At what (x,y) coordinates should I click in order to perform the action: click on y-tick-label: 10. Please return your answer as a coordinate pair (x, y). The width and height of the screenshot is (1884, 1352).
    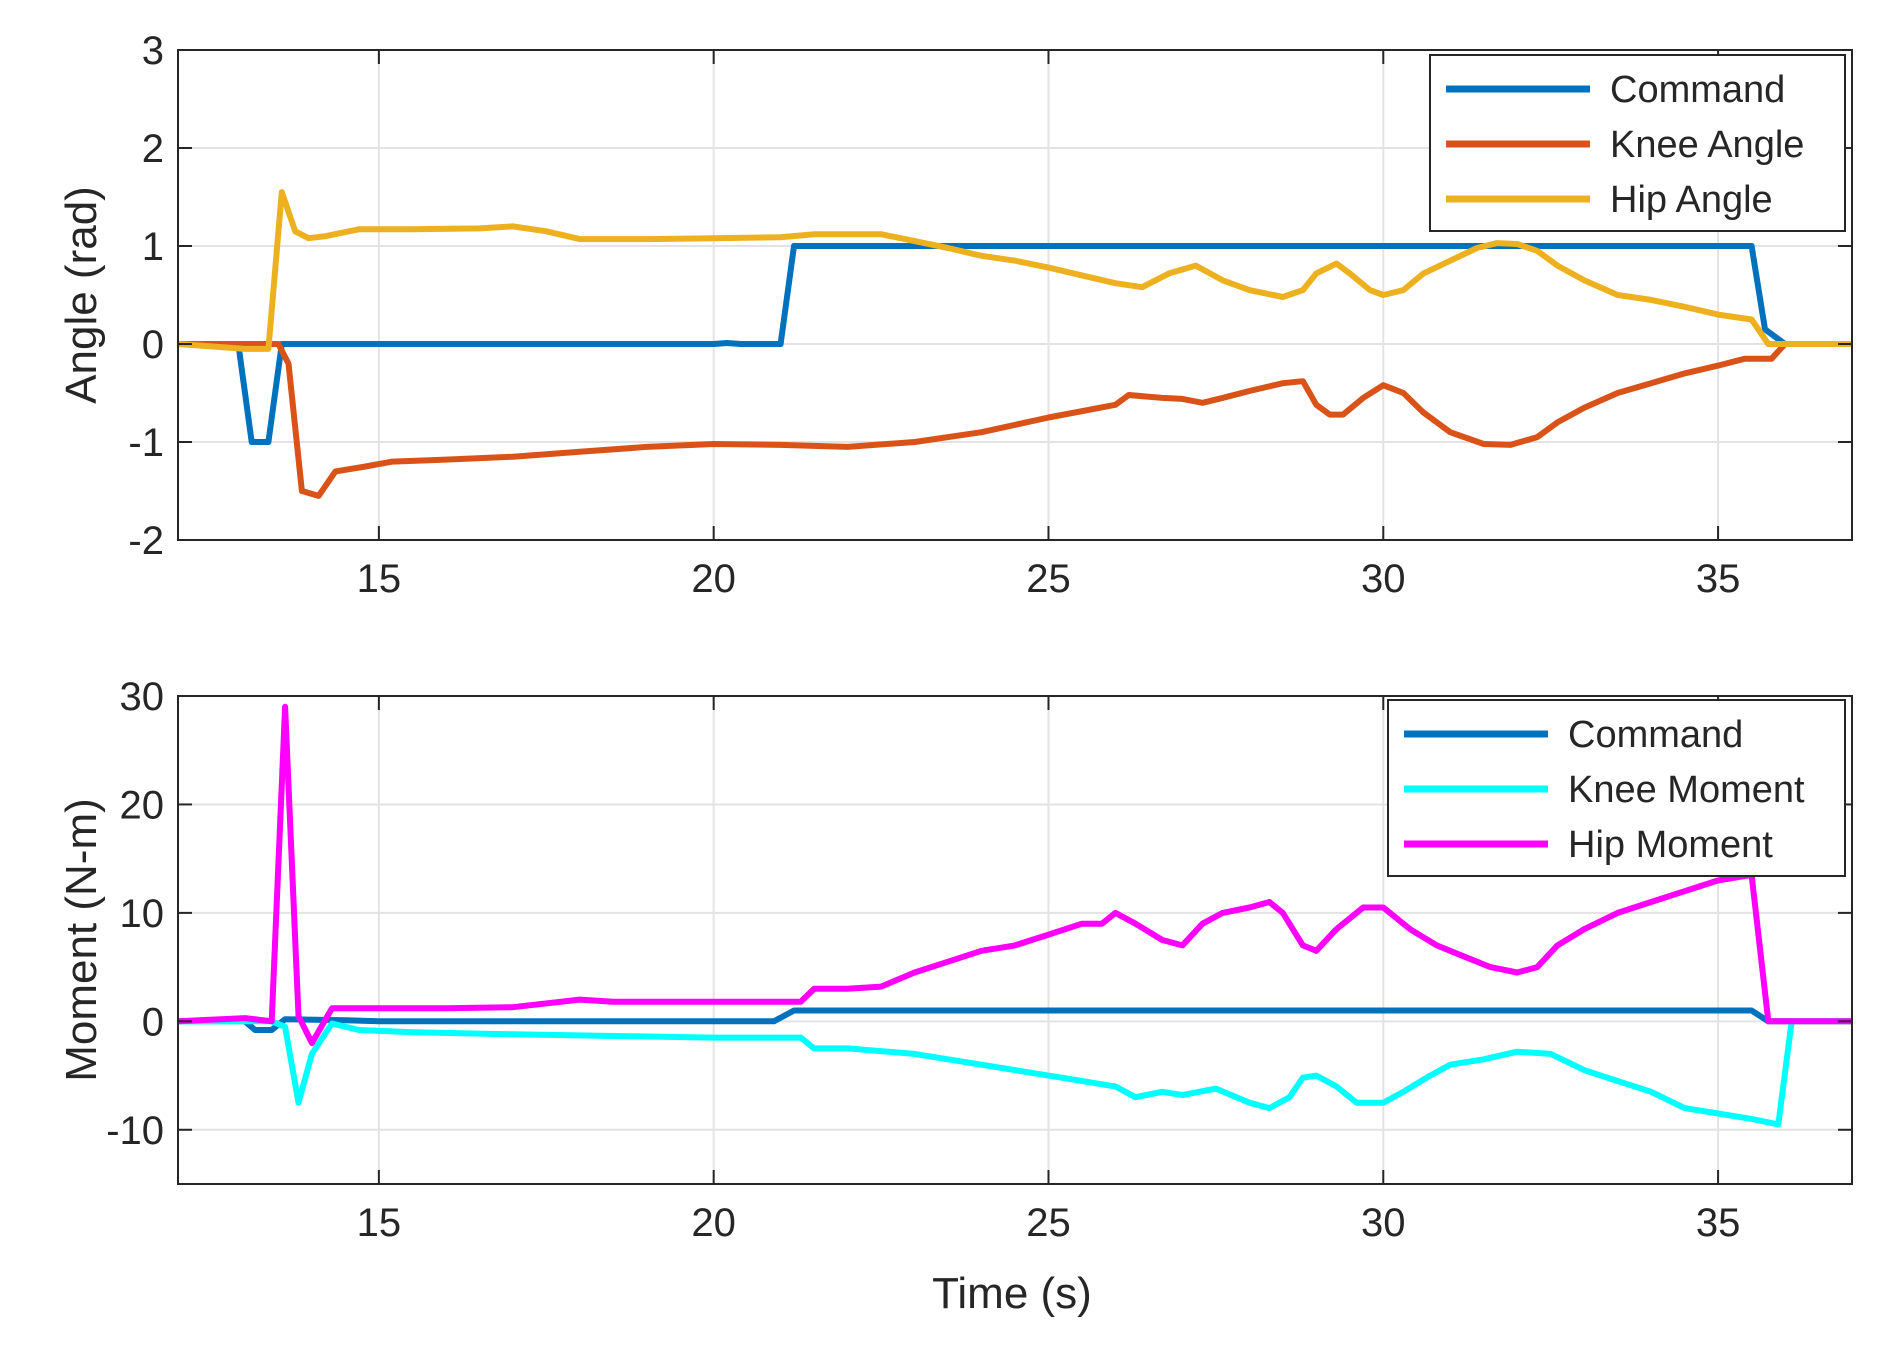
    Looking at the image, I should click on (142, 914).